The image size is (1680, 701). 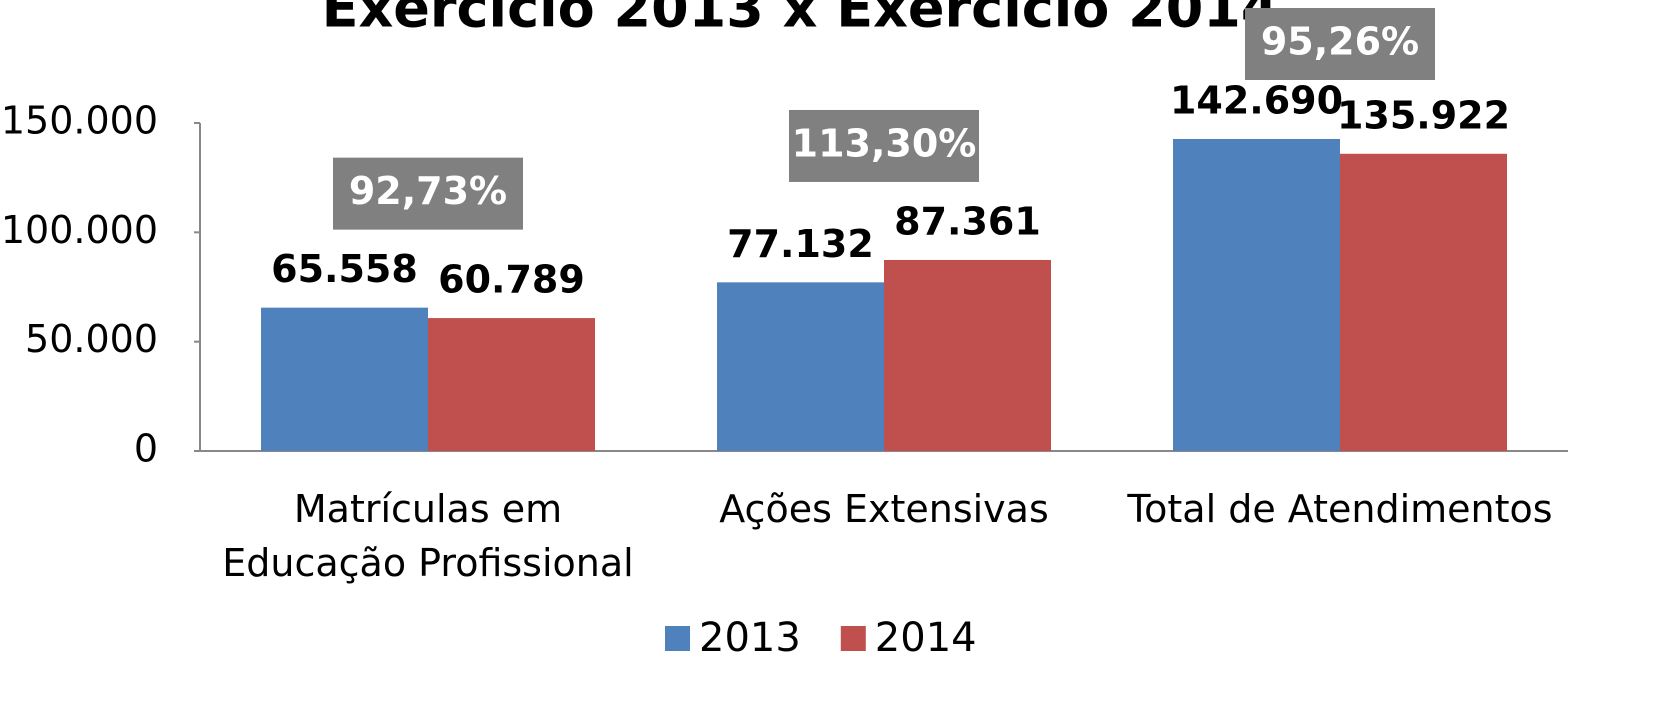 I want to click on data-label: 135.922, so click(x=1423, y=115).